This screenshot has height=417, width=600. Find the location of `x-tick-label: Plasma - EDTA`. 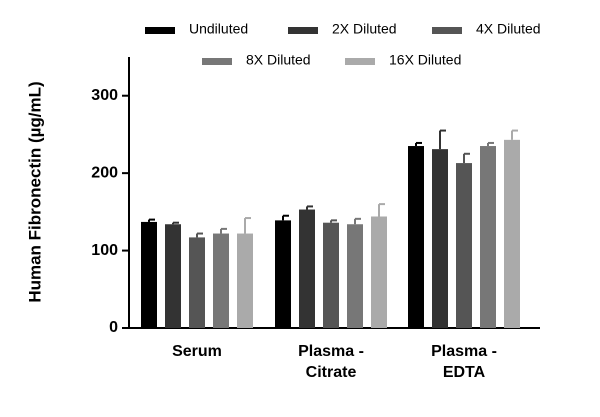

x-tick-label: Plasma - EDTA is located at coordinates (464, 362).